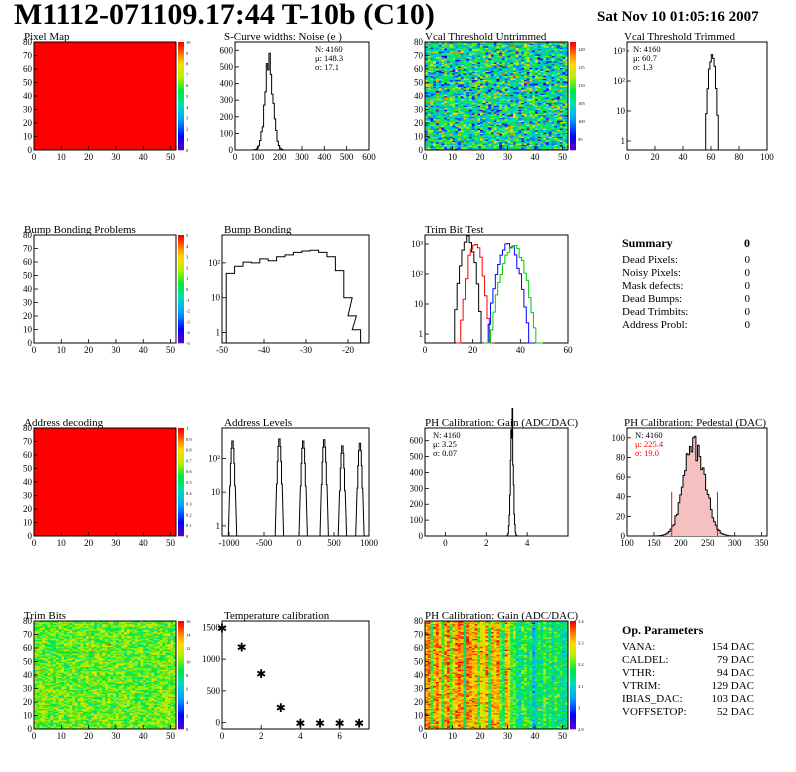  What do you see at coordinates (300, 736) in the screenshot?
I see `x-tick-label: 4` at bounding box center [300, 736].